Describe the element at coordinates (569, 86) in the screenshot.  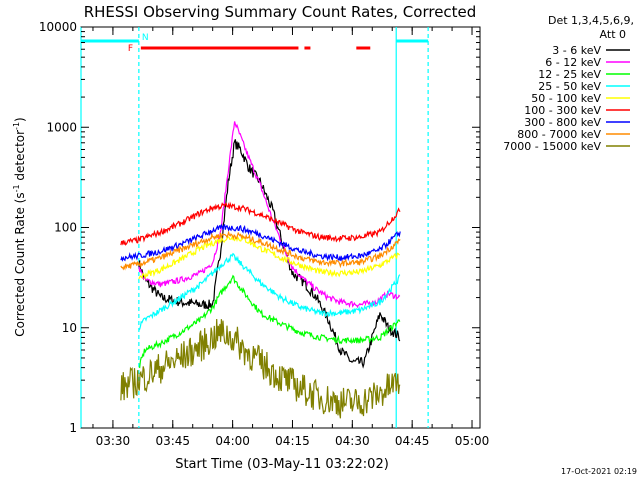
I see `legend-label: 25 - 50 keV` at that location.